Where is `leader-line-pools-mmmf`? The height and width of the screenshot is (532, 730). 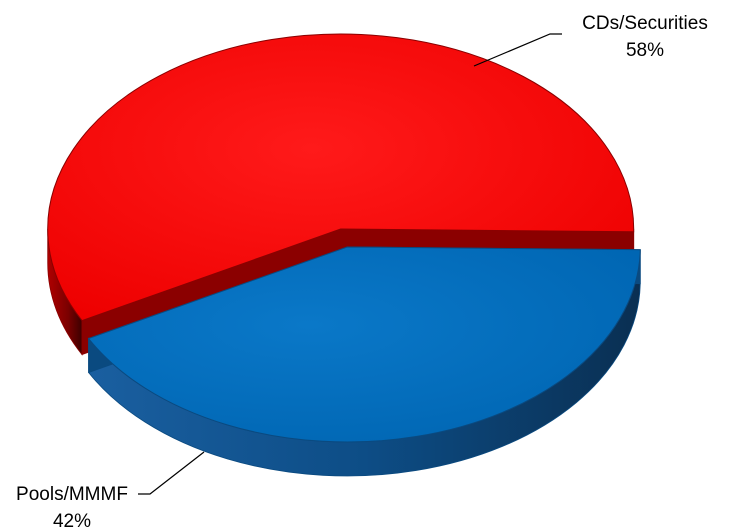 leader-line-pools-mmmf is located at coordinates (171, 473).